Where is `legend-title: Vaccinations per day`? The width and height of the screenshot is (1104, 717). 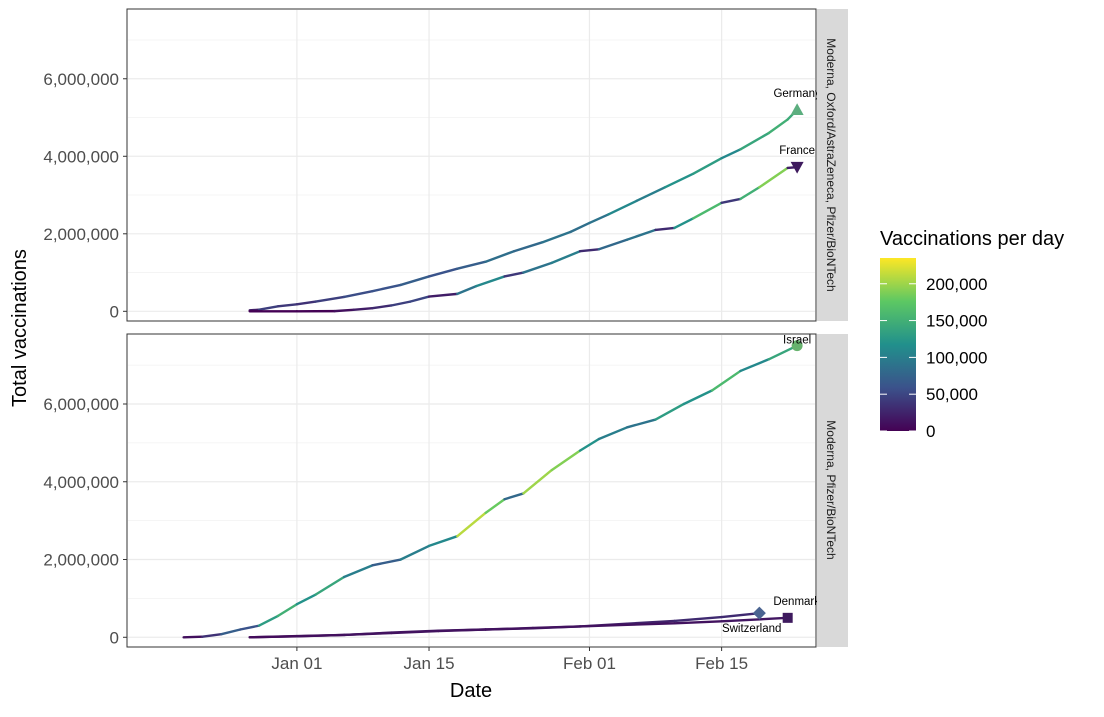
legend-title: Vaccinations per day is located at coordinates (972, 239).